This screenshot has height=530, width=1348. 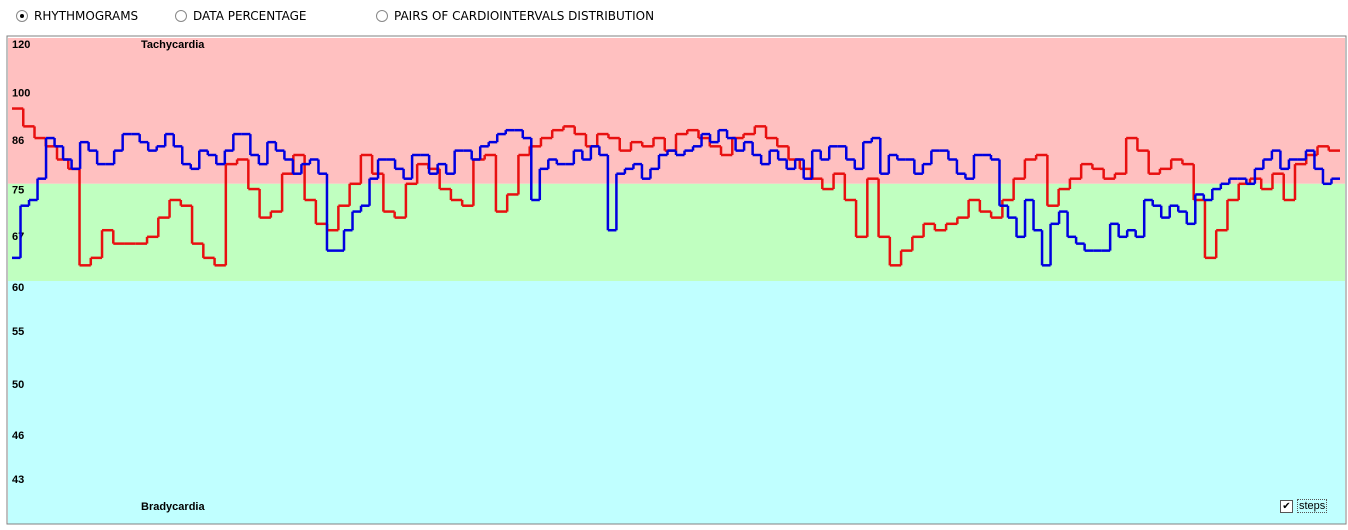 I want to click on checkbox-box: ✔, so click(x=1286, y=506).